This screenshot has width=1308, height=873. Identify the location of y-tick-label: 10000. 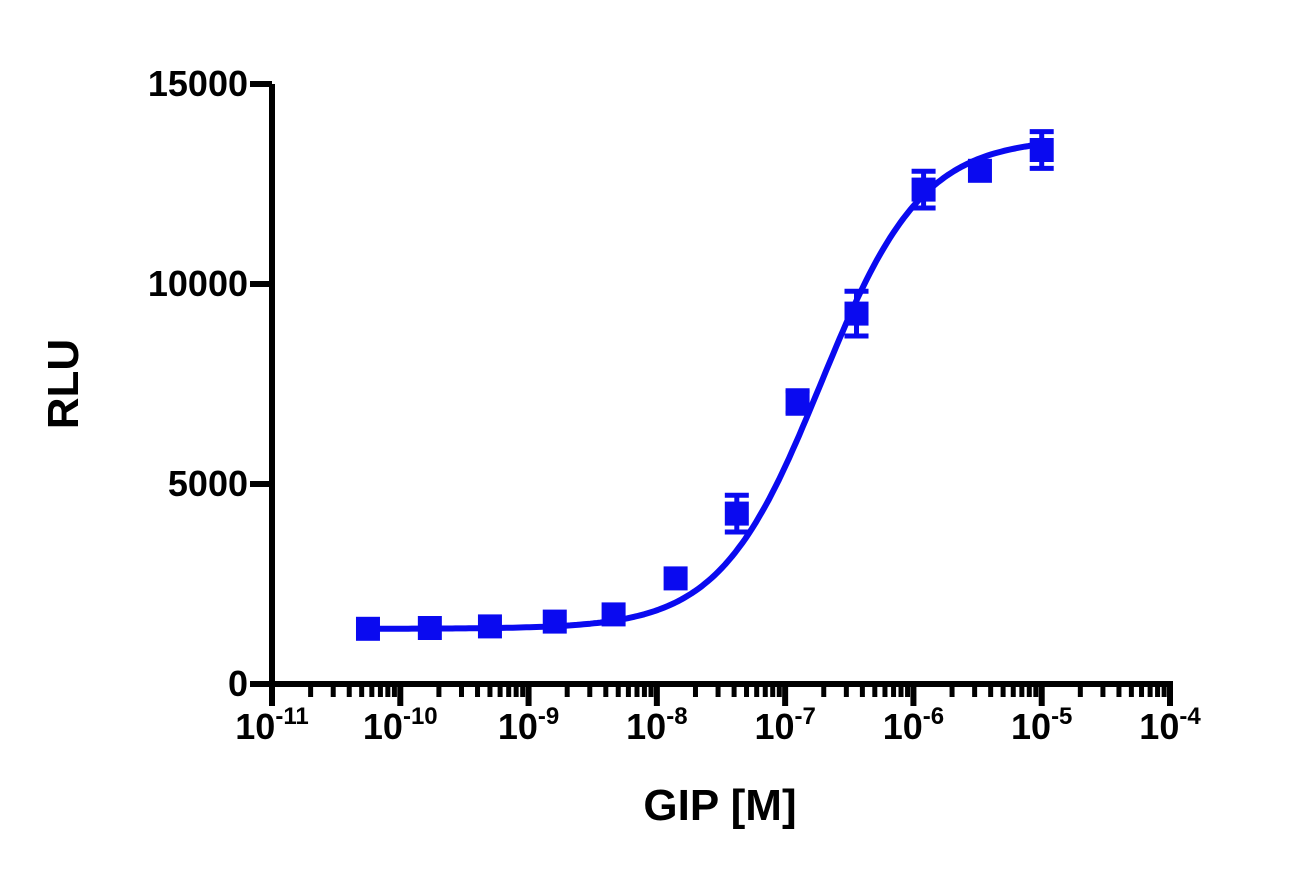
(198, 283).